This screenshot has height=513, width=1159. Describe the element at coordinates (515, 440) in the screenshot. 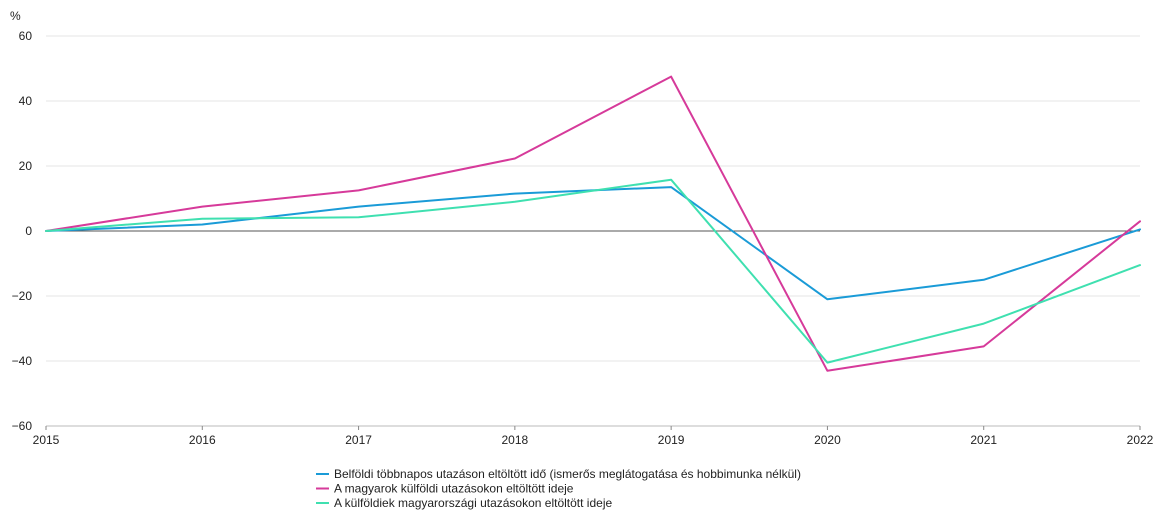

I see `x-tick-label: 2018` at that location.